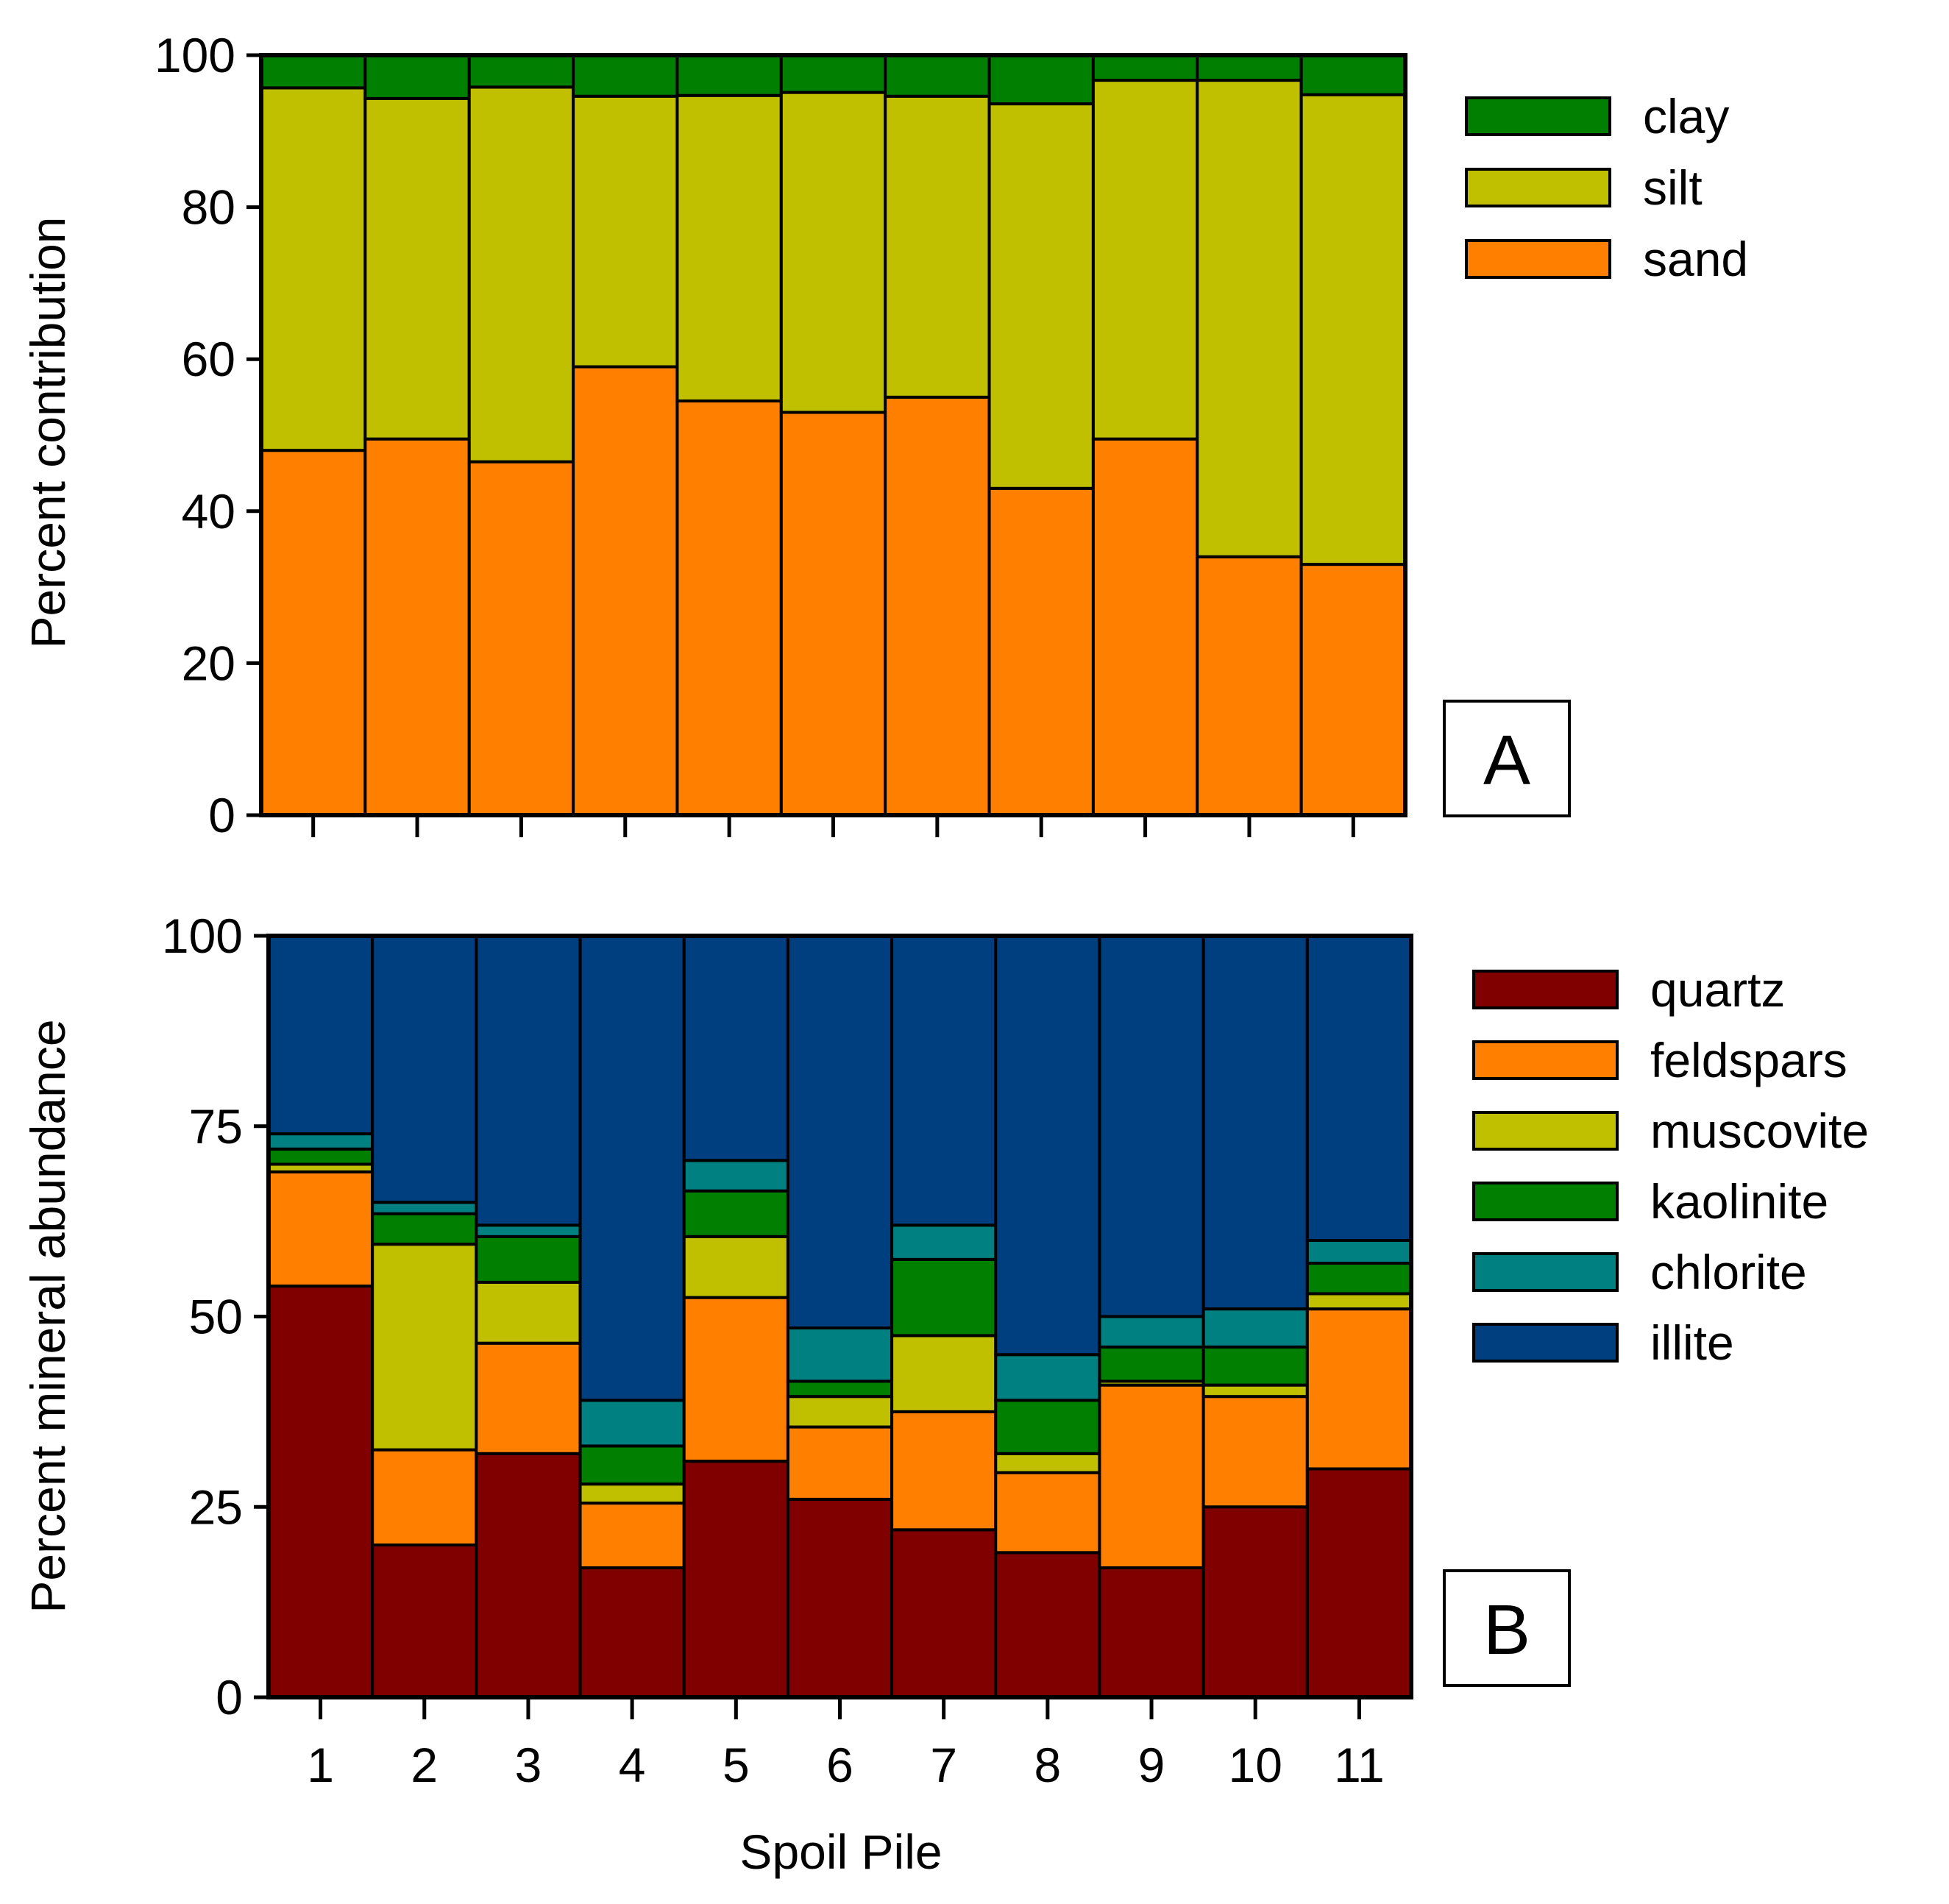 This screenshot has height=1904, width=1949. What do you see at coordinates (528, 1260) in the screenshot?
I see `bar-pile-3-kaolinite` at bounding box center [528, 1260].